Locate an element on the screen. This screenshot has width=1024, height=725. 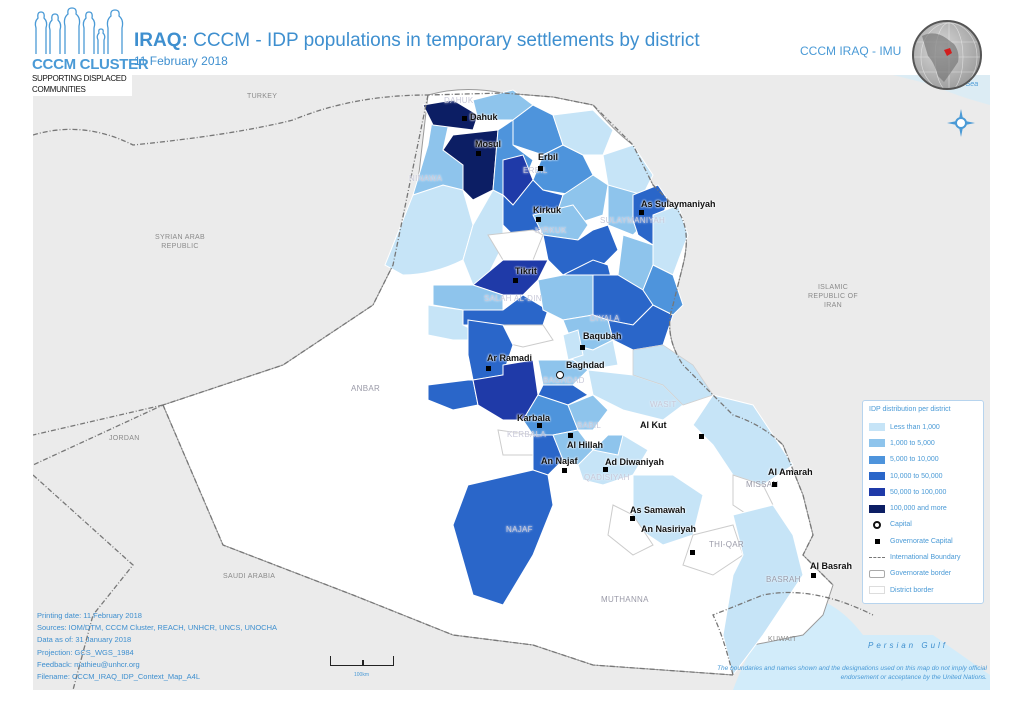
city-marker-kirkuk is located at coordinates (538, 219).